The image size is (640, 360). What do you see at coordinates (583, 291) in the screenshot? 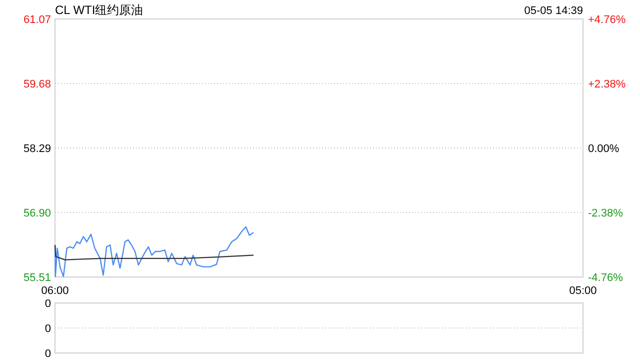
I see `x-tick-label: 05:00` at bounding box center [583, 291].